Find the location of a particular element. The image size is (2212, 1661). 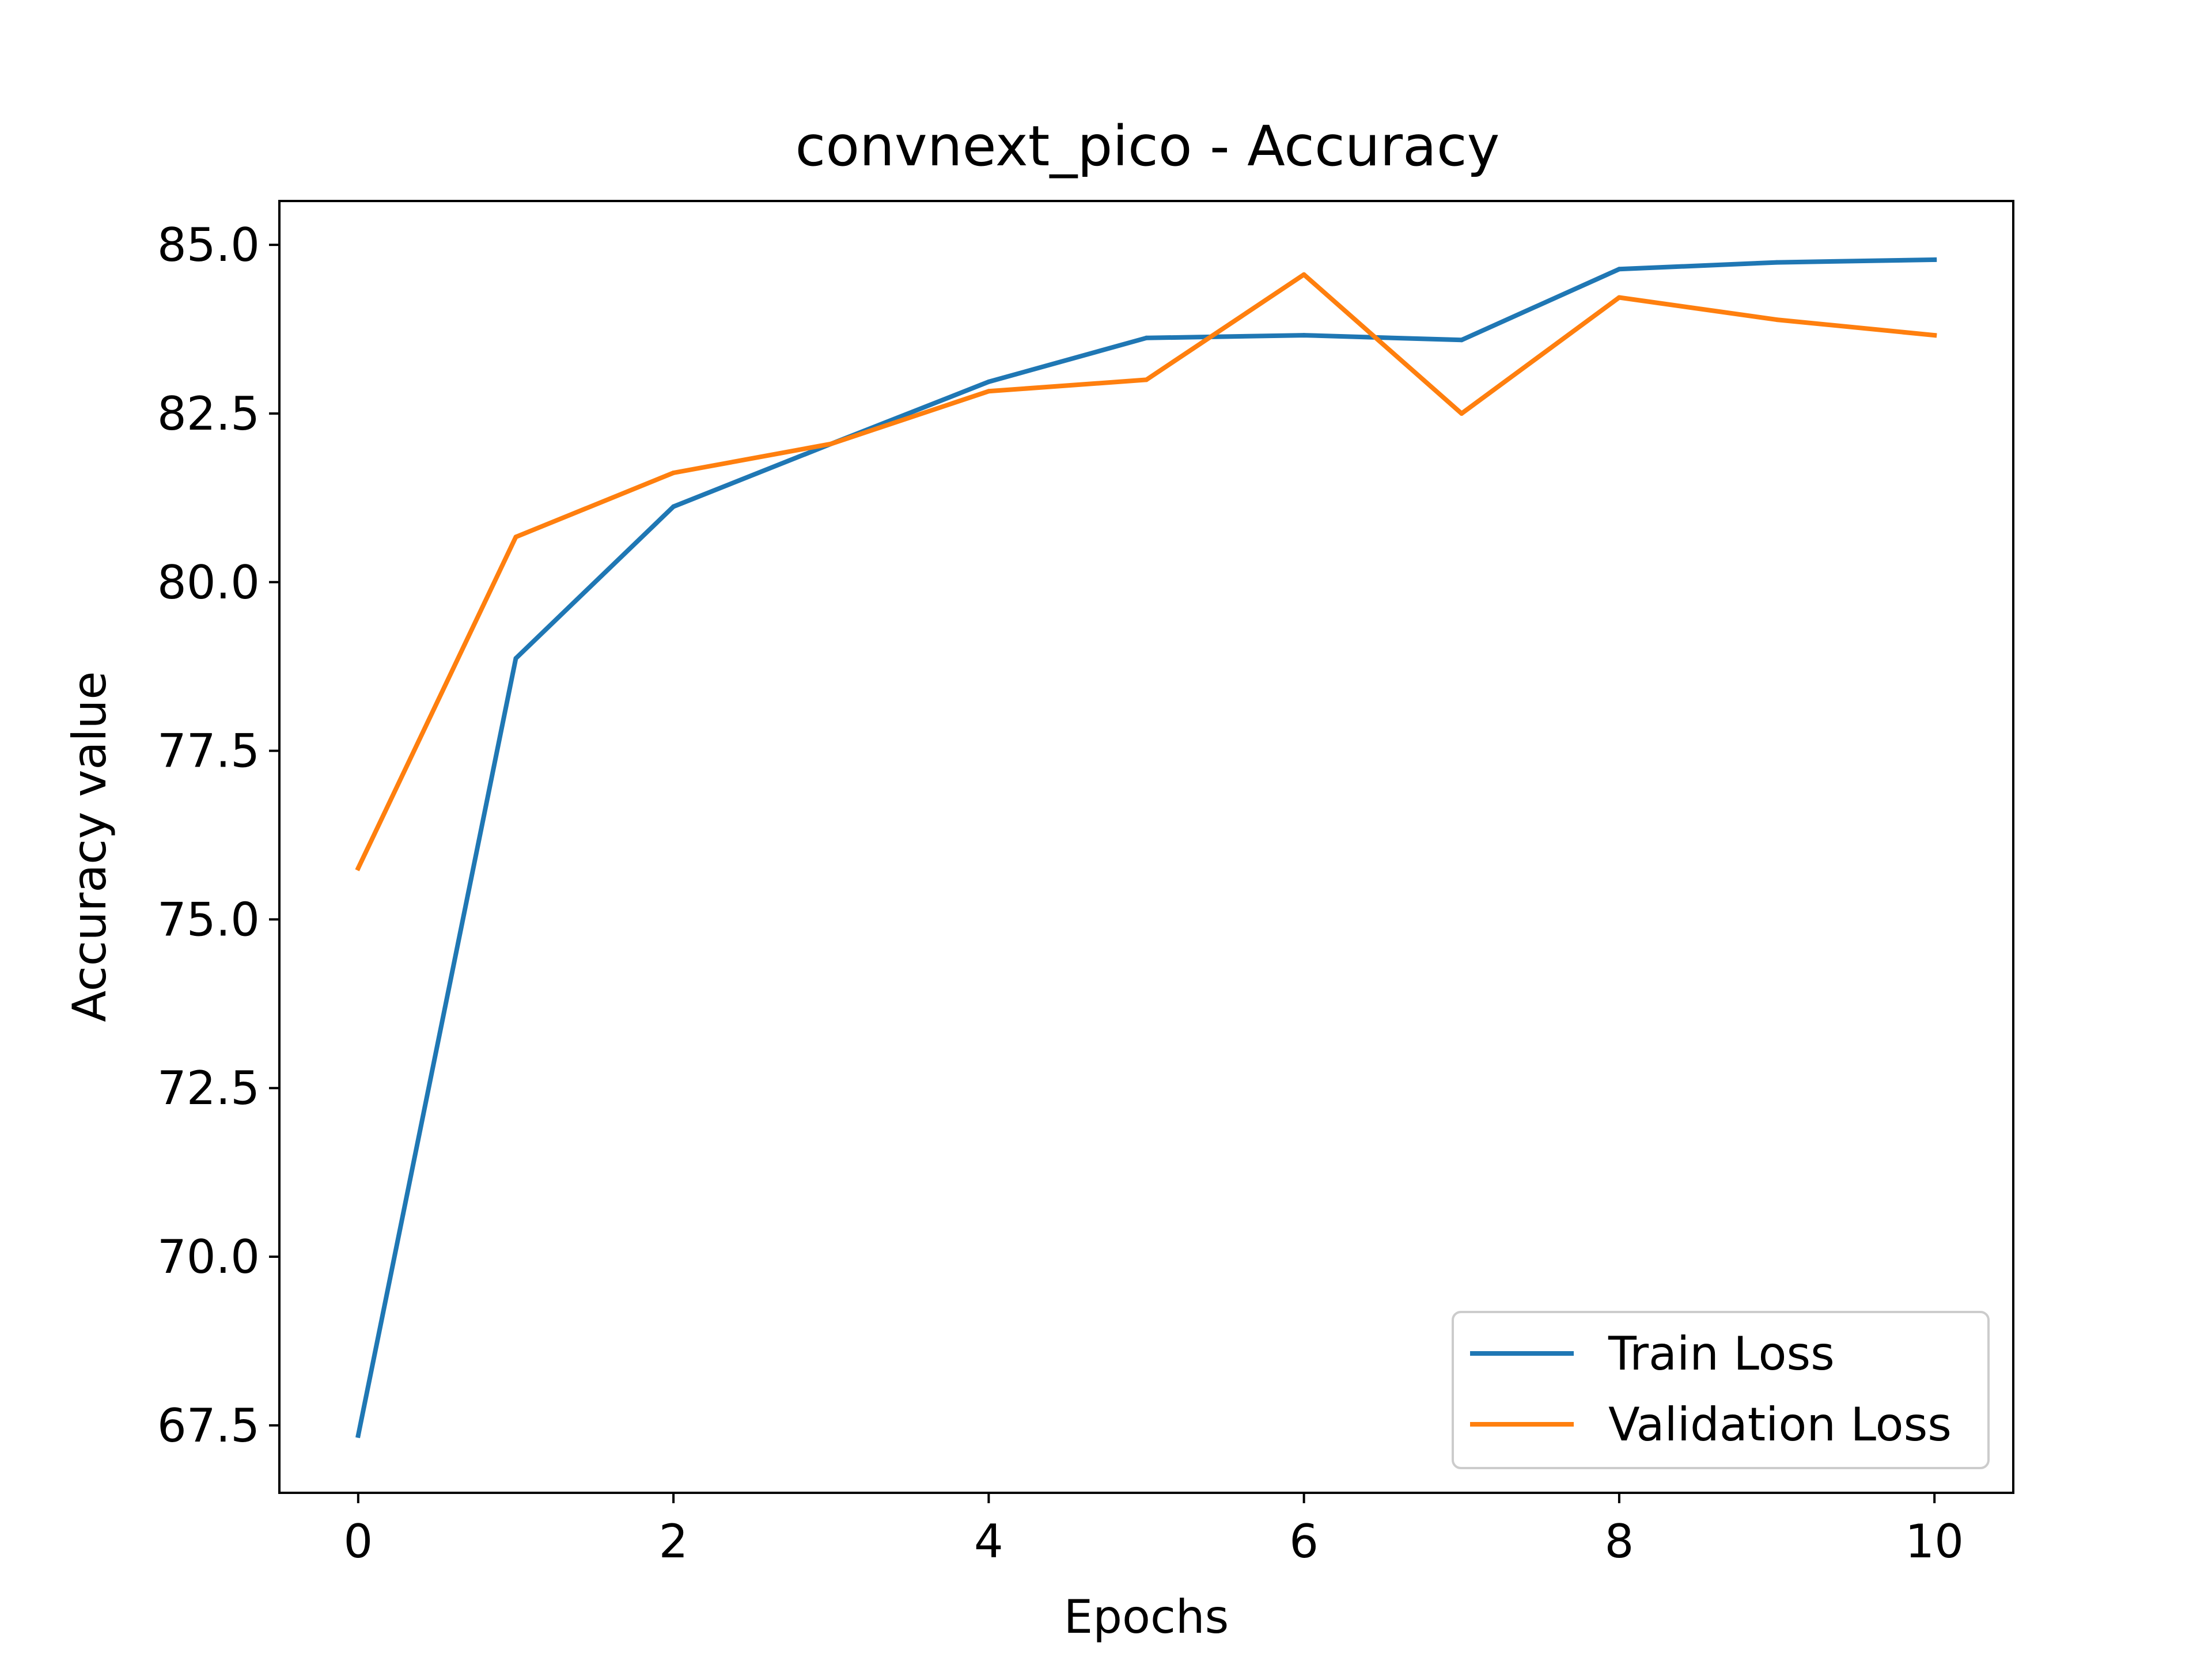

legend: Train Loss Validation Loss is located at coordinates (1721, 1390).